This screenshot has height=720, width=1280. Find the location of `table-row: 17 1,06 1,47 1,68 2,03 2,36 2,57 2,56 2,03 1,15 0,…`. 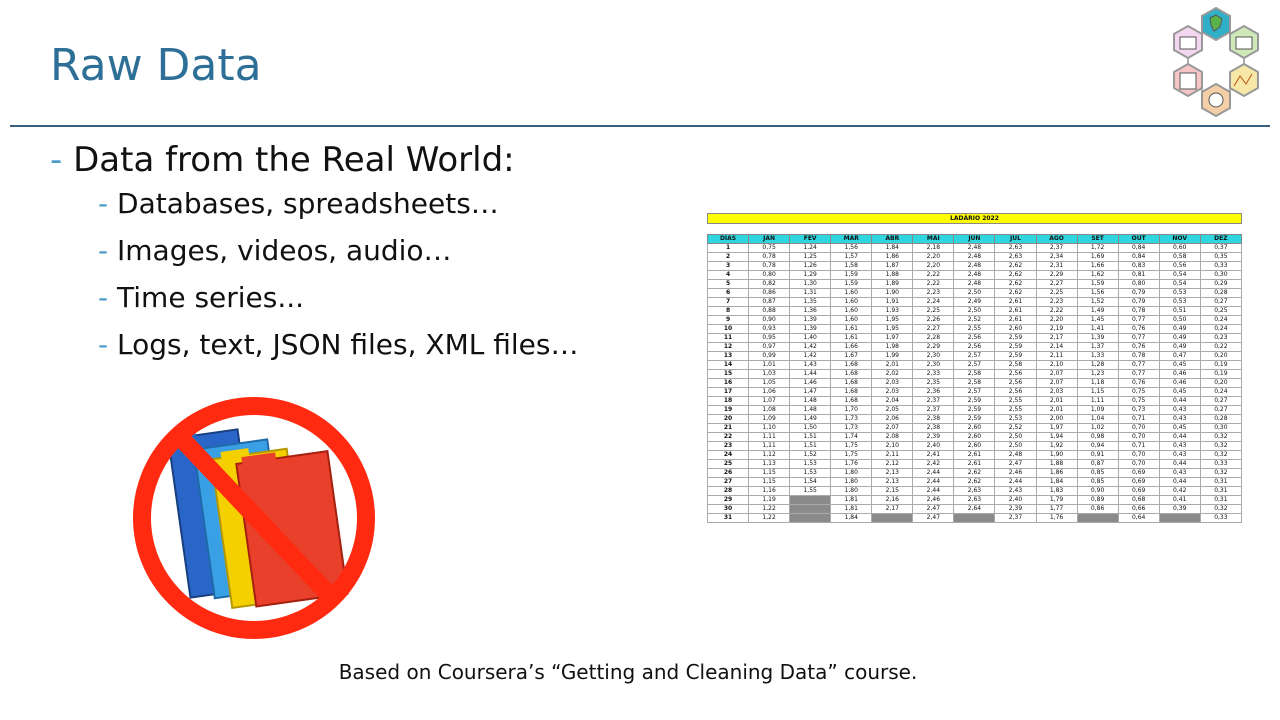

table-row: 17 1,06 1,47 1,68 2,03 2,36 2,57 2,56 2,03 1,15 0,… is located at coordinates (974, 392).